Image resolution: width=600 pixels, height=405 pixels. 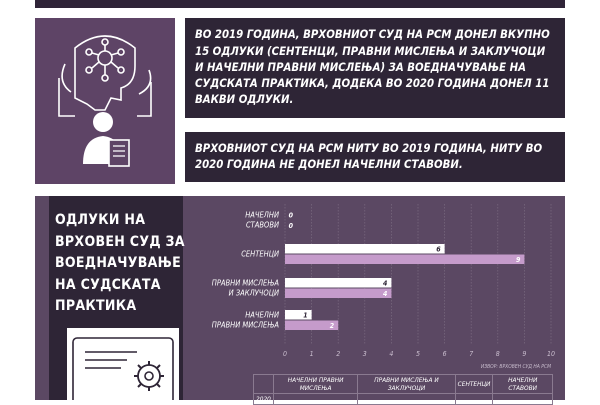 What do you see at coordinates (522, 384) in the screenshot?
I see `table-header-cell: НАЧЕЛНИ СТАВОВИ` at bounding box center [522, 384].